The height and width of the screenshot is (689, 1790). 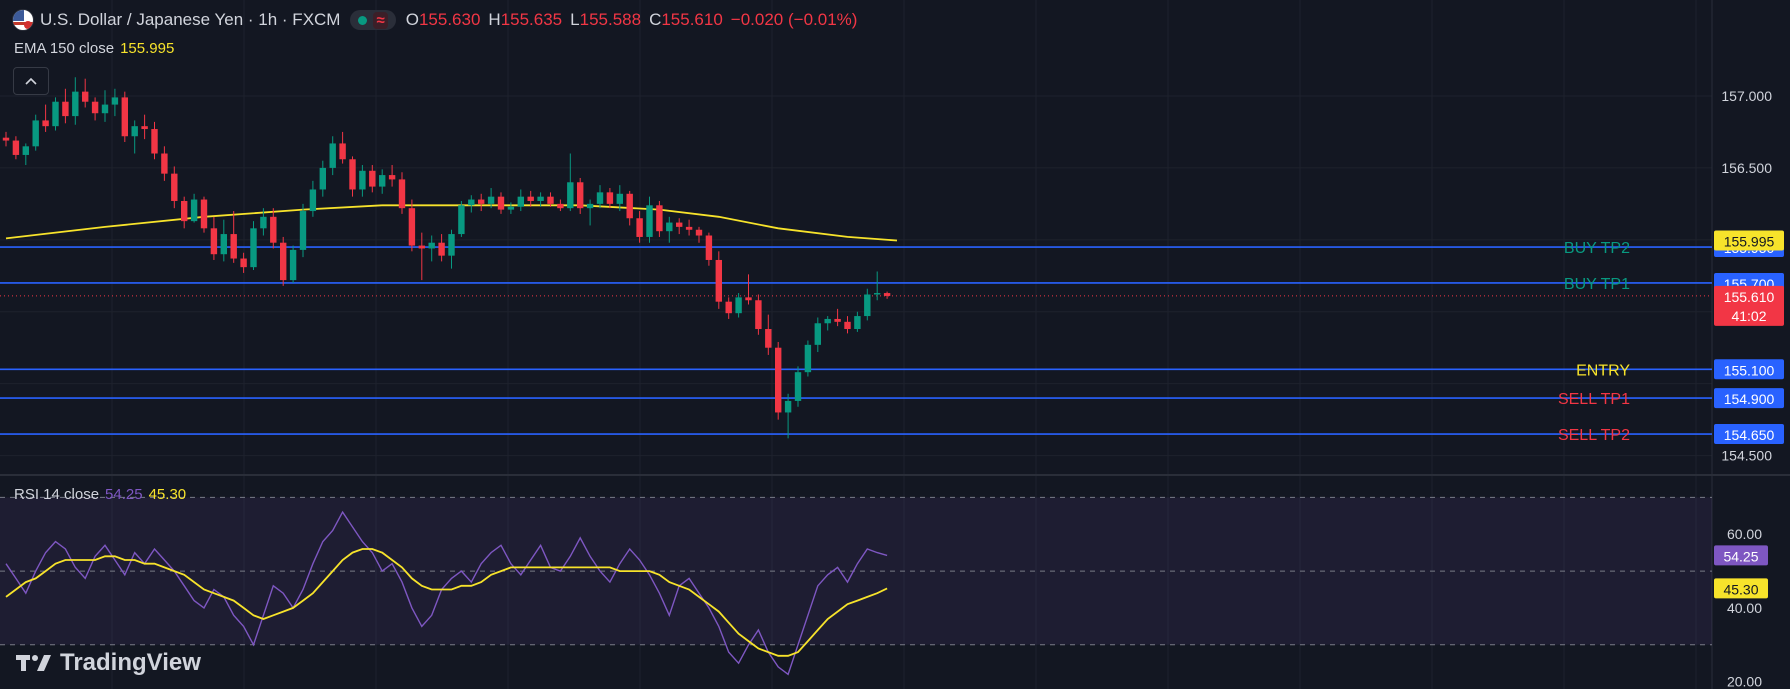 I want to click on candle-countdown-label: 41:02, so click(x=1748, y=316).